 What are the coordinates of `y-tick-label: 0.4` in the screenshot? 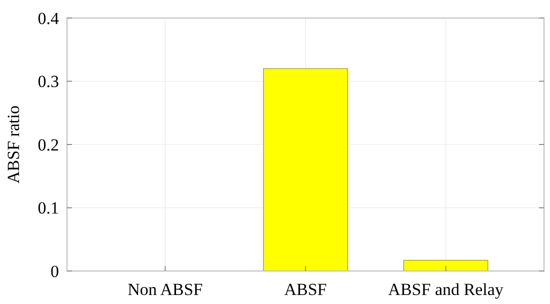 It's located at (49, 18).